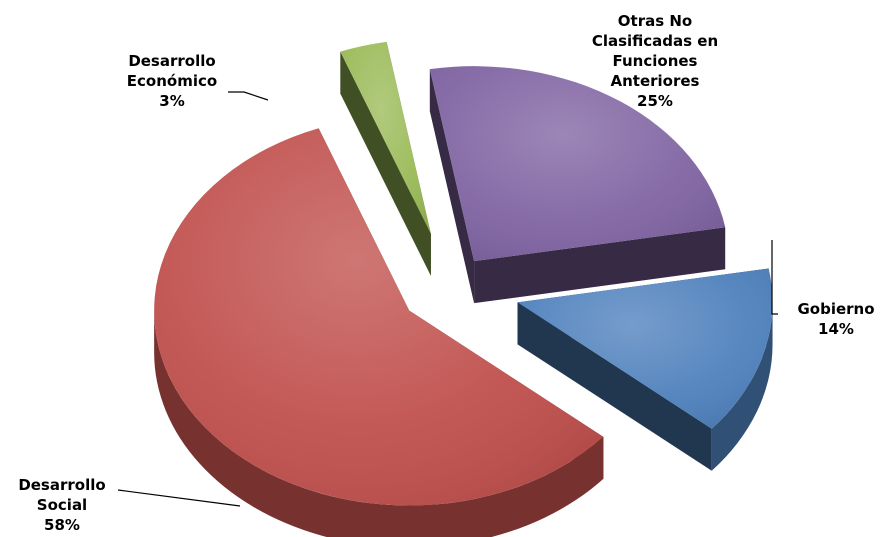 Image resolution: width=881 pixels, height=537 pixels. Describe the element at coordinates (655, 21) in the screenshot. I see `label-text: Otras No` at that location.